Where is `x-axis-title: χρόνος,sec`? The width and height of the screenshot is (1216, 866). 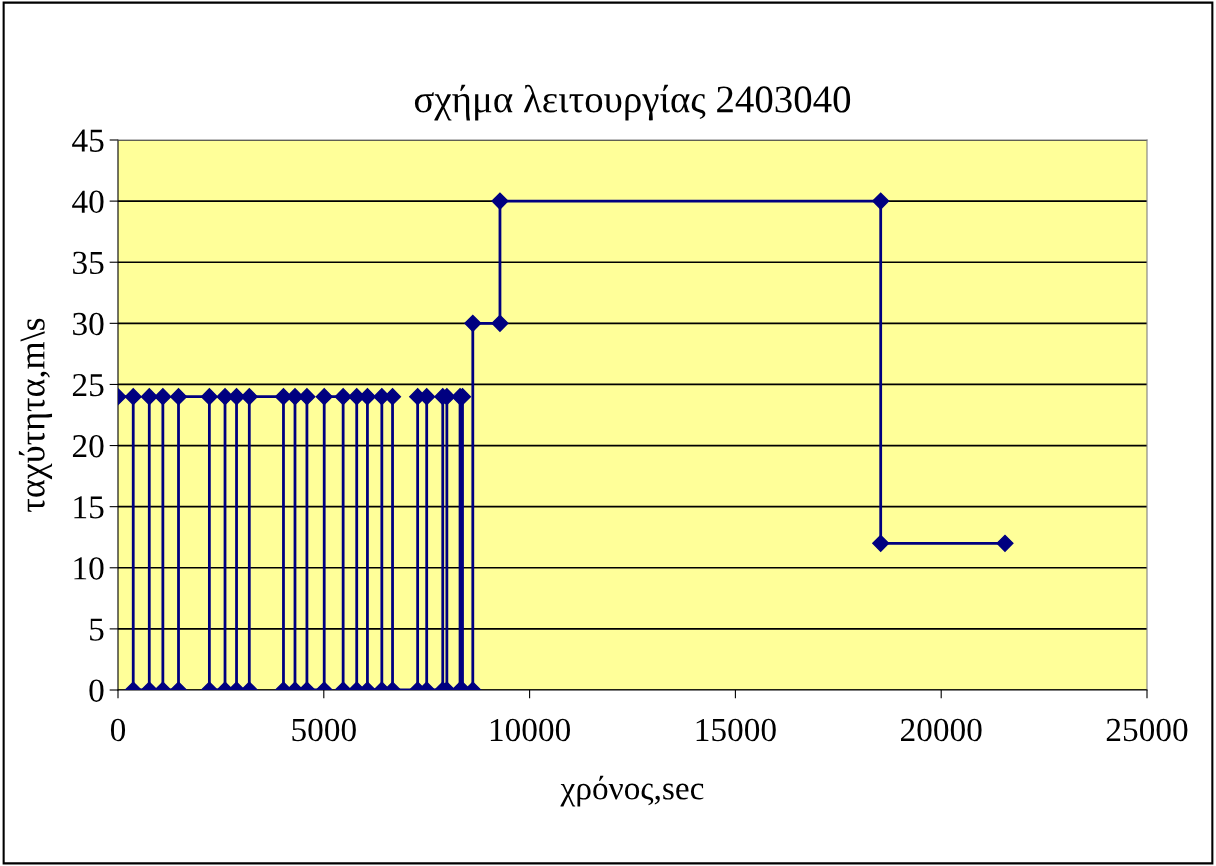 x-axis-title: χρόνος,sec is located at coordinates (632, 791).